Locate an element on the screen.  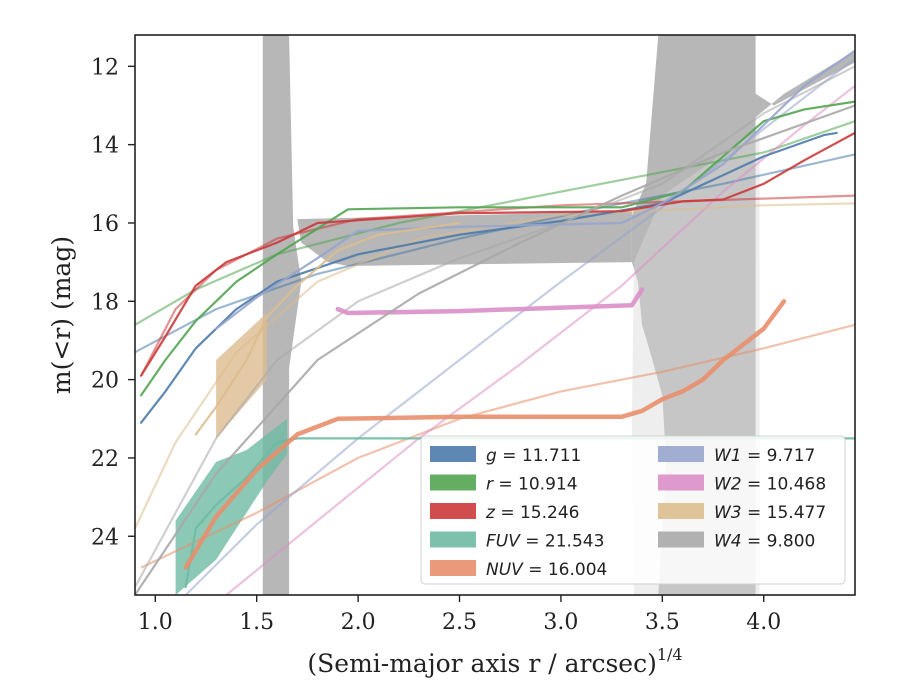
y-tick-label: 18 is located at coordinates (105, 302).